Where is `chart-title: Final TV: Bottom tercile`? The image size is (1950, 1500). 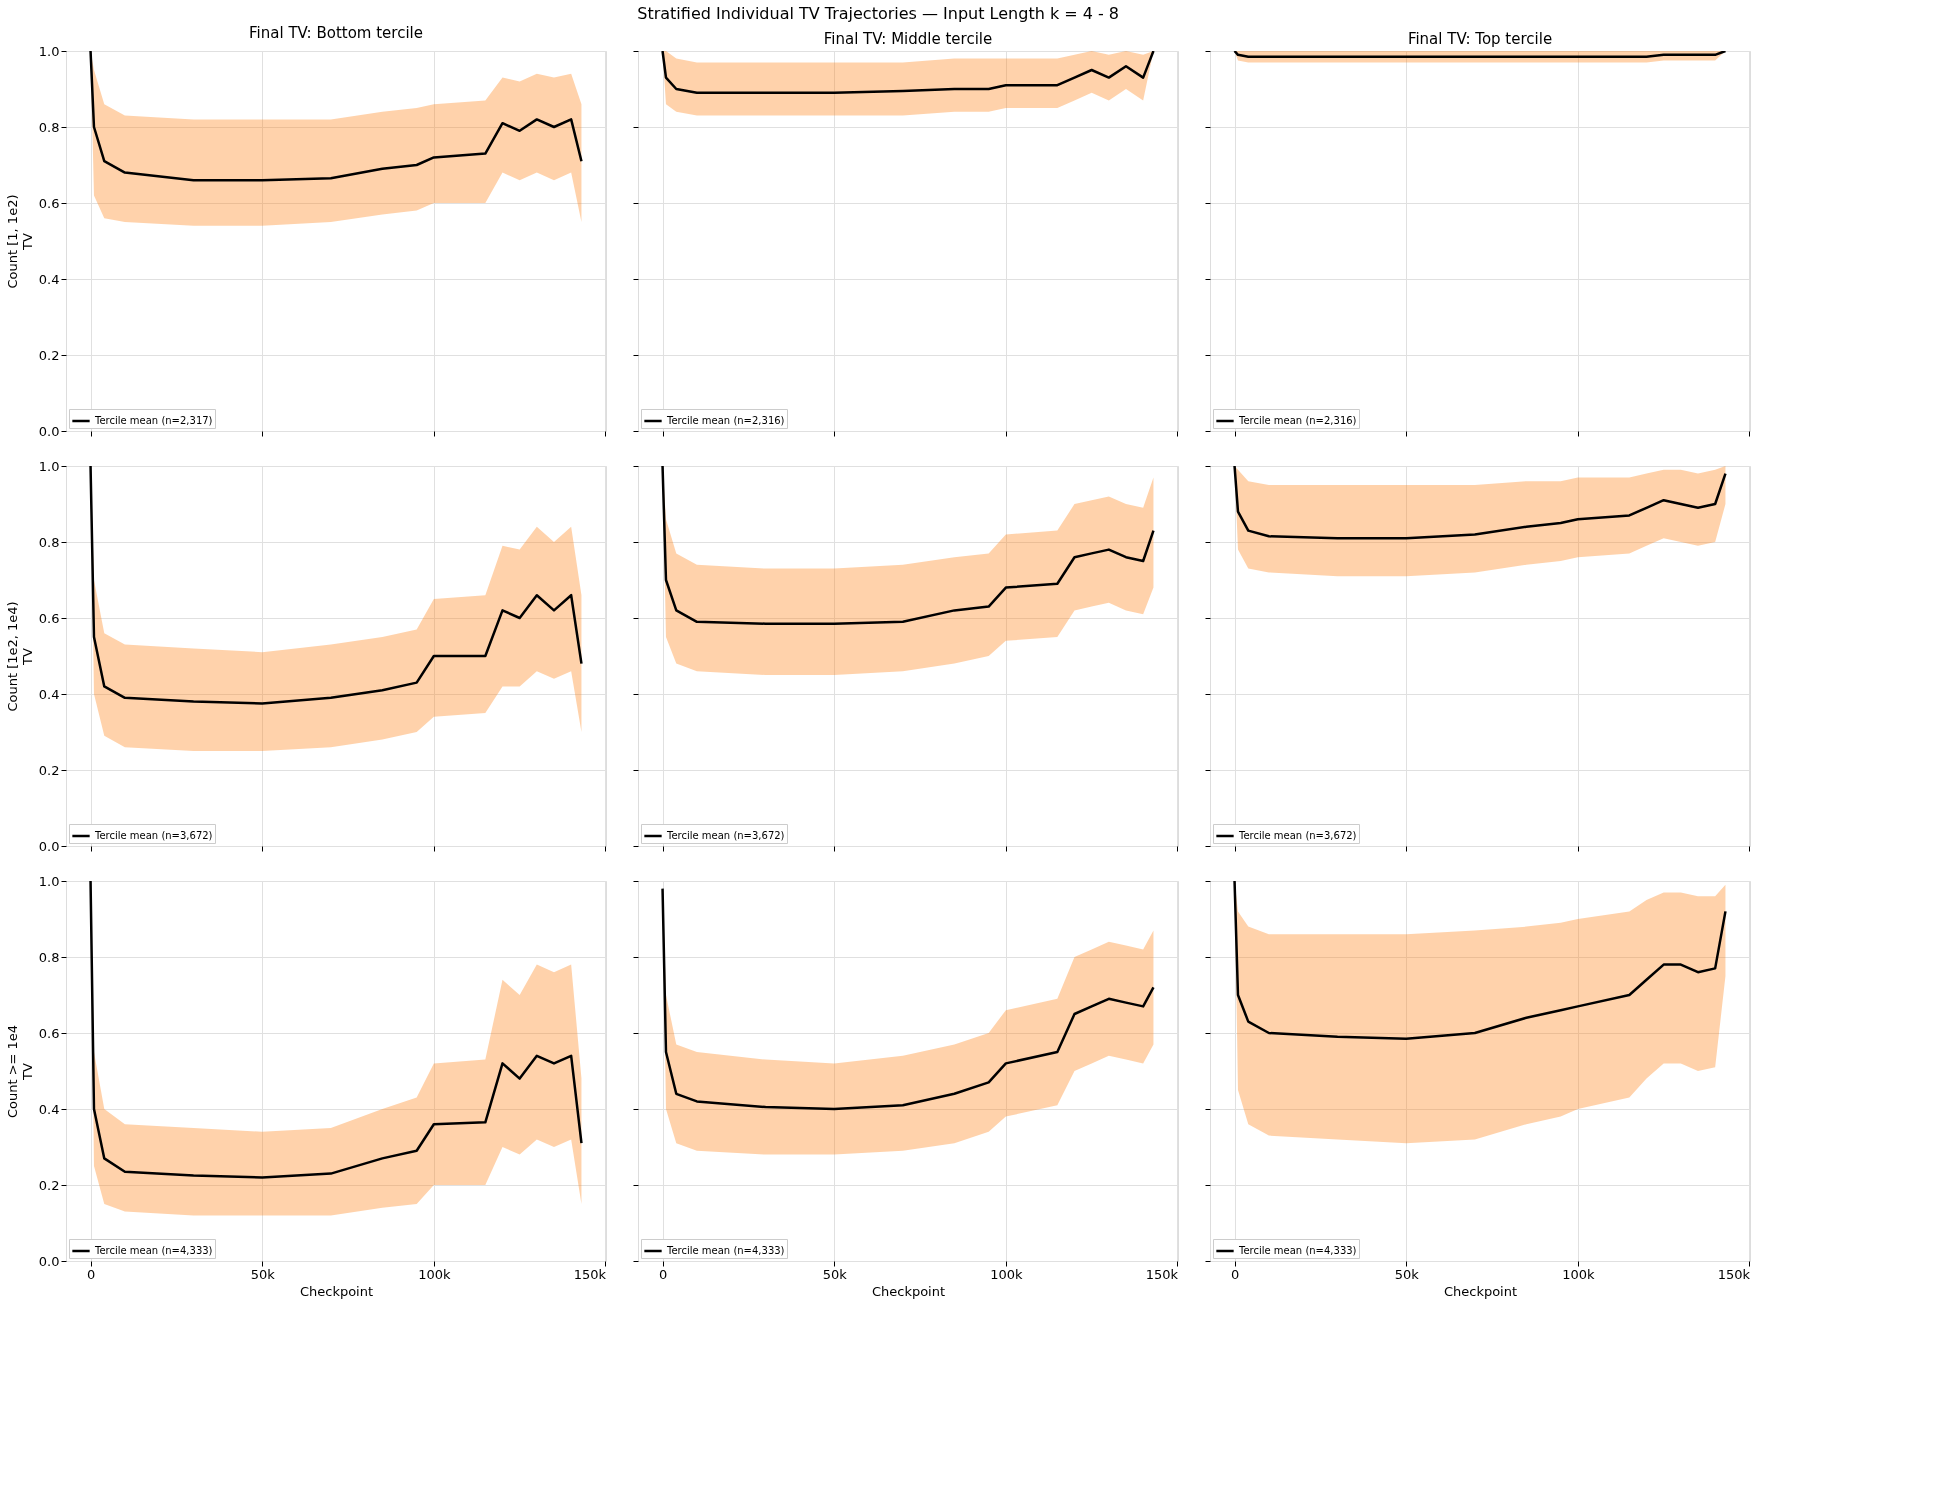
chart-title: Final TV: Bottom tercile is located at coordinates (336, 33).